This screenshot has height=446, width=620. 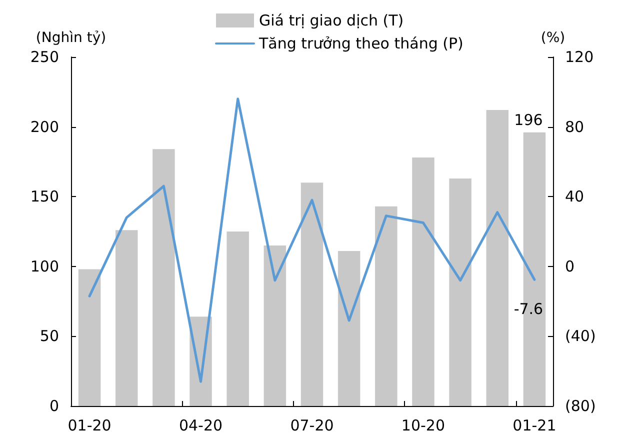 What do you see at coordinates (54, 406) in the screenshot?
I see `y-tick-label: 0` at bounding box center [54, 406].